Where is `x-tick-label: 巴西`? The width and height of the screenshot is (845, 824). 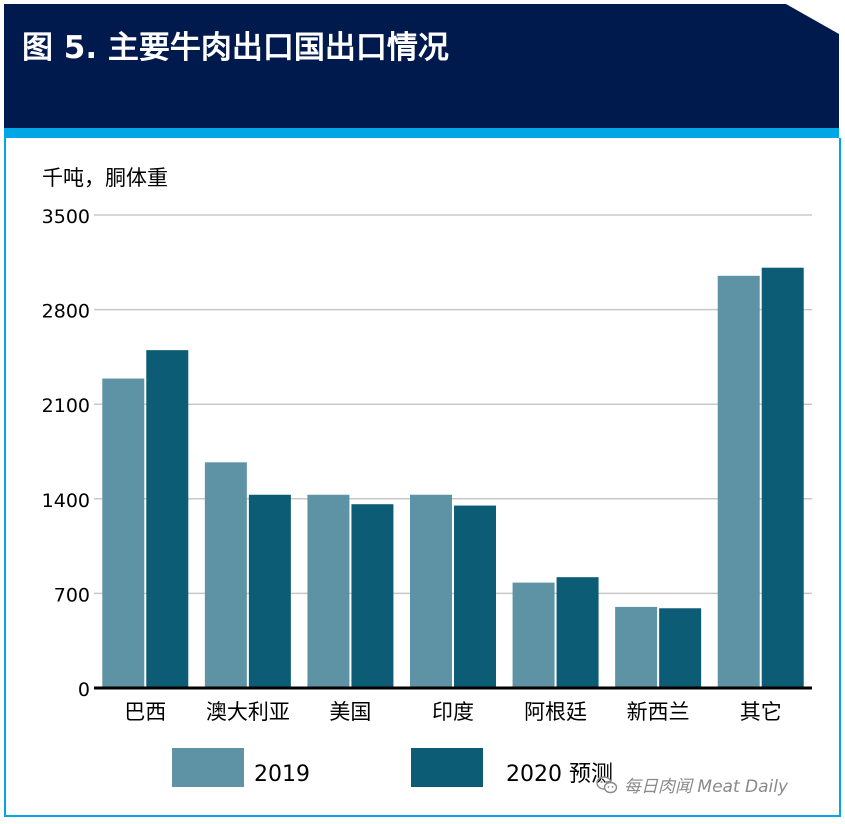
x-tick-label: 巴西 is located at coordinates (145, 712).